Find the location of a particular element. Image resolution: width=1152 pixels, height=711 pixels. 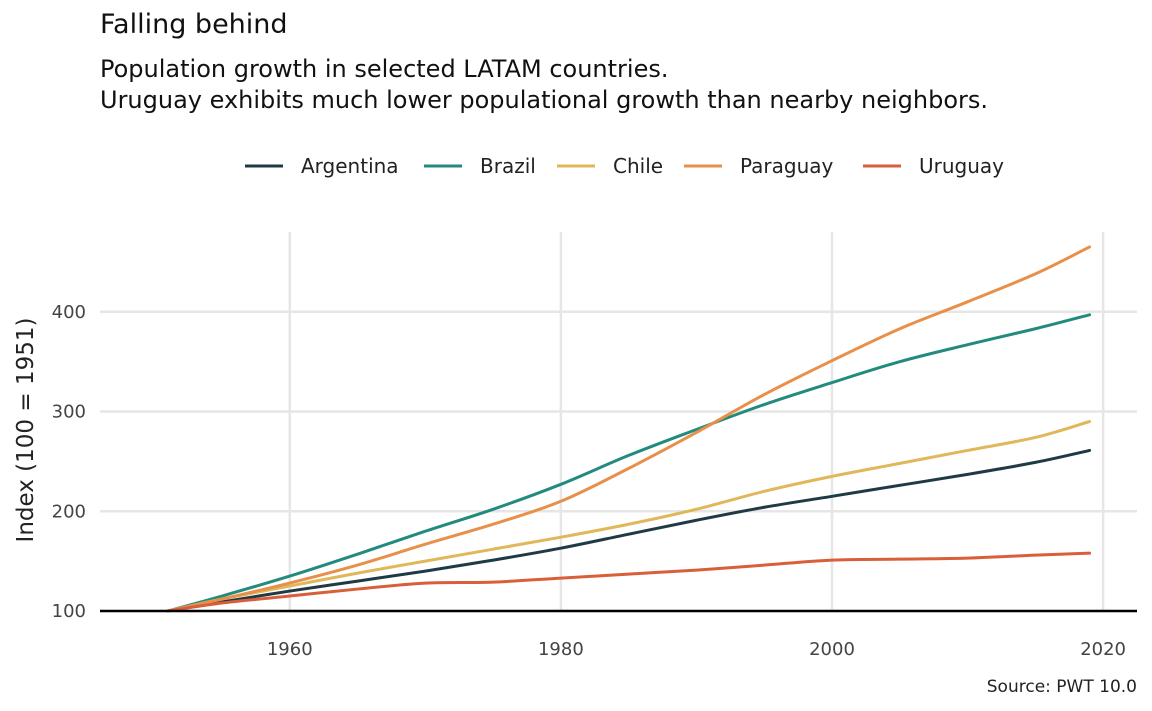

legend: Argentina Brazil Chile Paraguay Uruguay is located at coordinates (624, 166).